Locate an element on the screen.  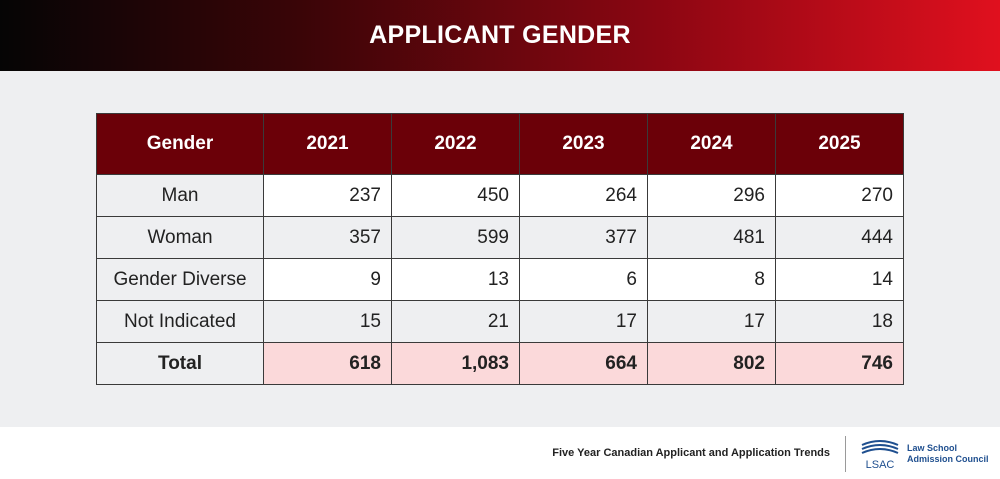
row-label: Man is located at coordinates (180, 195).